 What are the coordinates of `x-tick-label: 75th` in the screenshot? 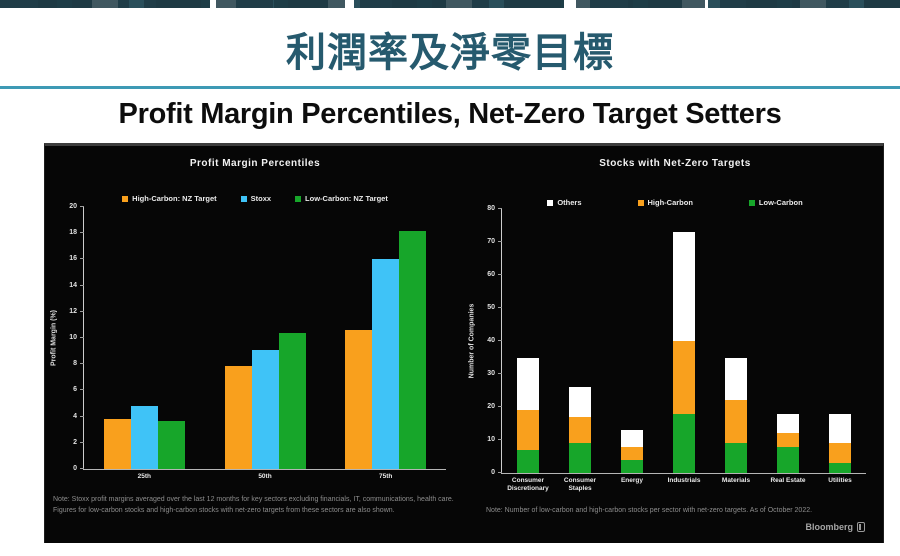 It's located at (385, 476).